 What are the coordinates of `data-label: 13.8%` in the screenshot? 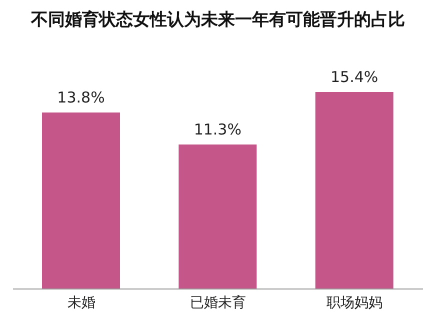 It's located at (81, 97).